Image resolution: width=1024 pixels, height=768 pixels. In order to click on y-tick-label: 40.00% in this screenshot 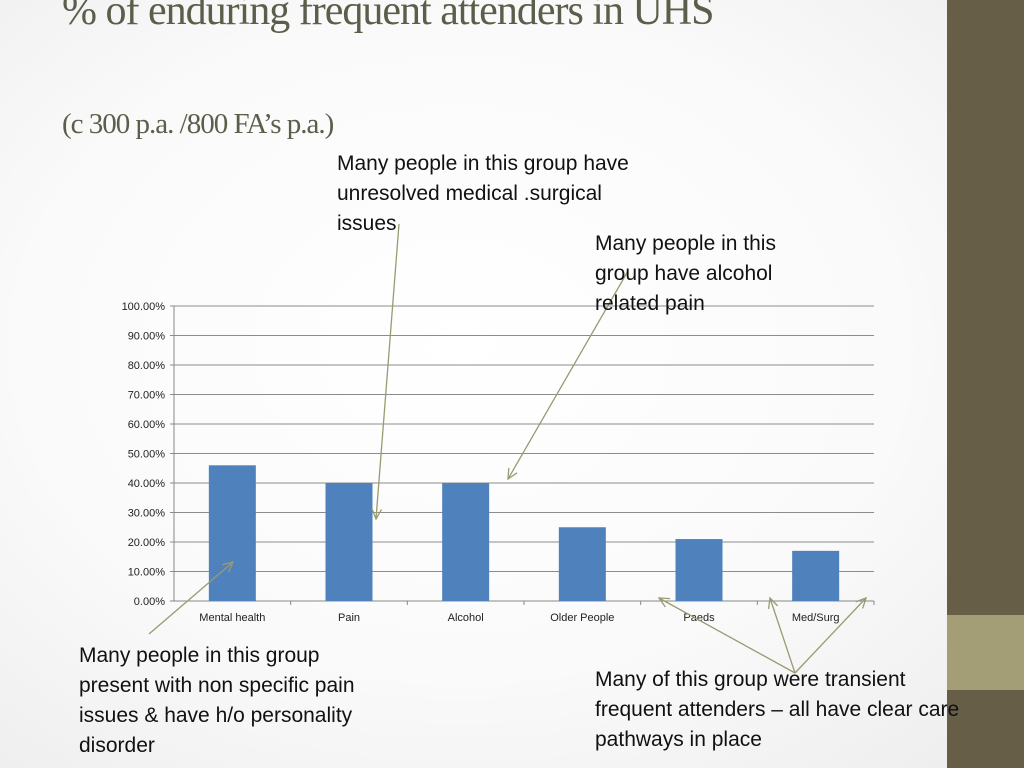, I will do `click(147, 484)`.